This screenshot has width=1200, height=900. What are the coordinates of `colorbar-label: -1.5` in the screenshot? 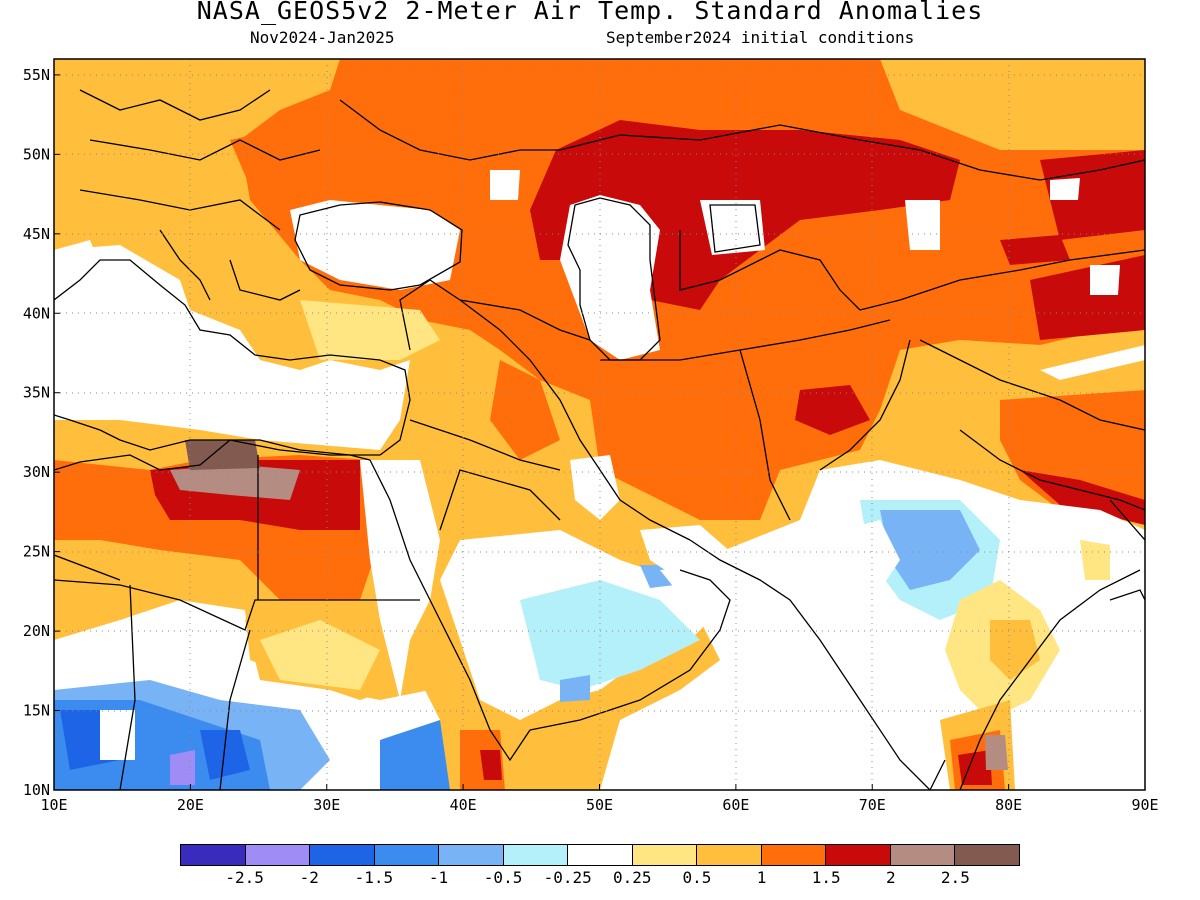 It's located at (374, 877).